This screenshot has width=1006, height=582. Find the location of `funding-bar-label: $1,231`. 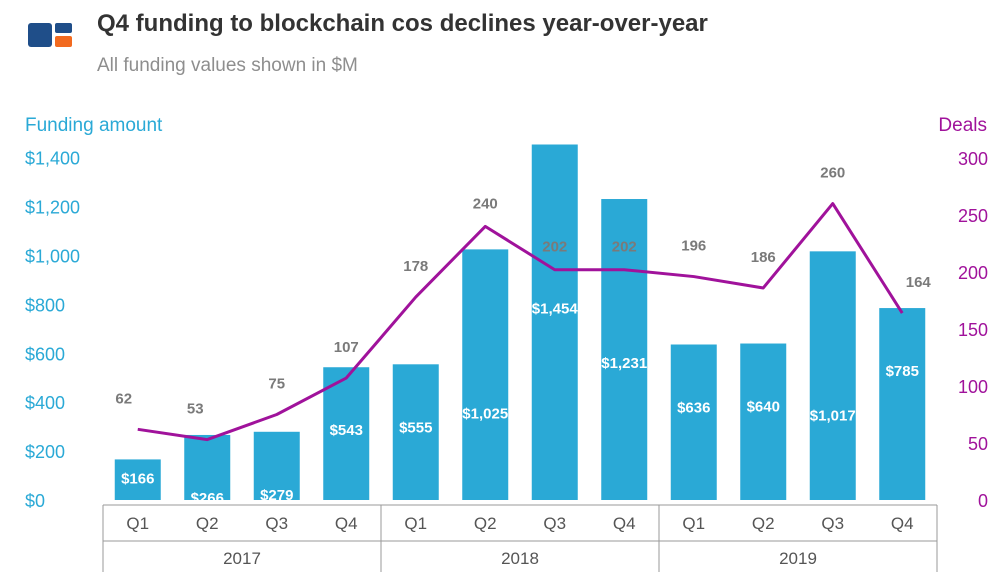

funding-bar-label: $1,231 is located at coordinates (624, 363).